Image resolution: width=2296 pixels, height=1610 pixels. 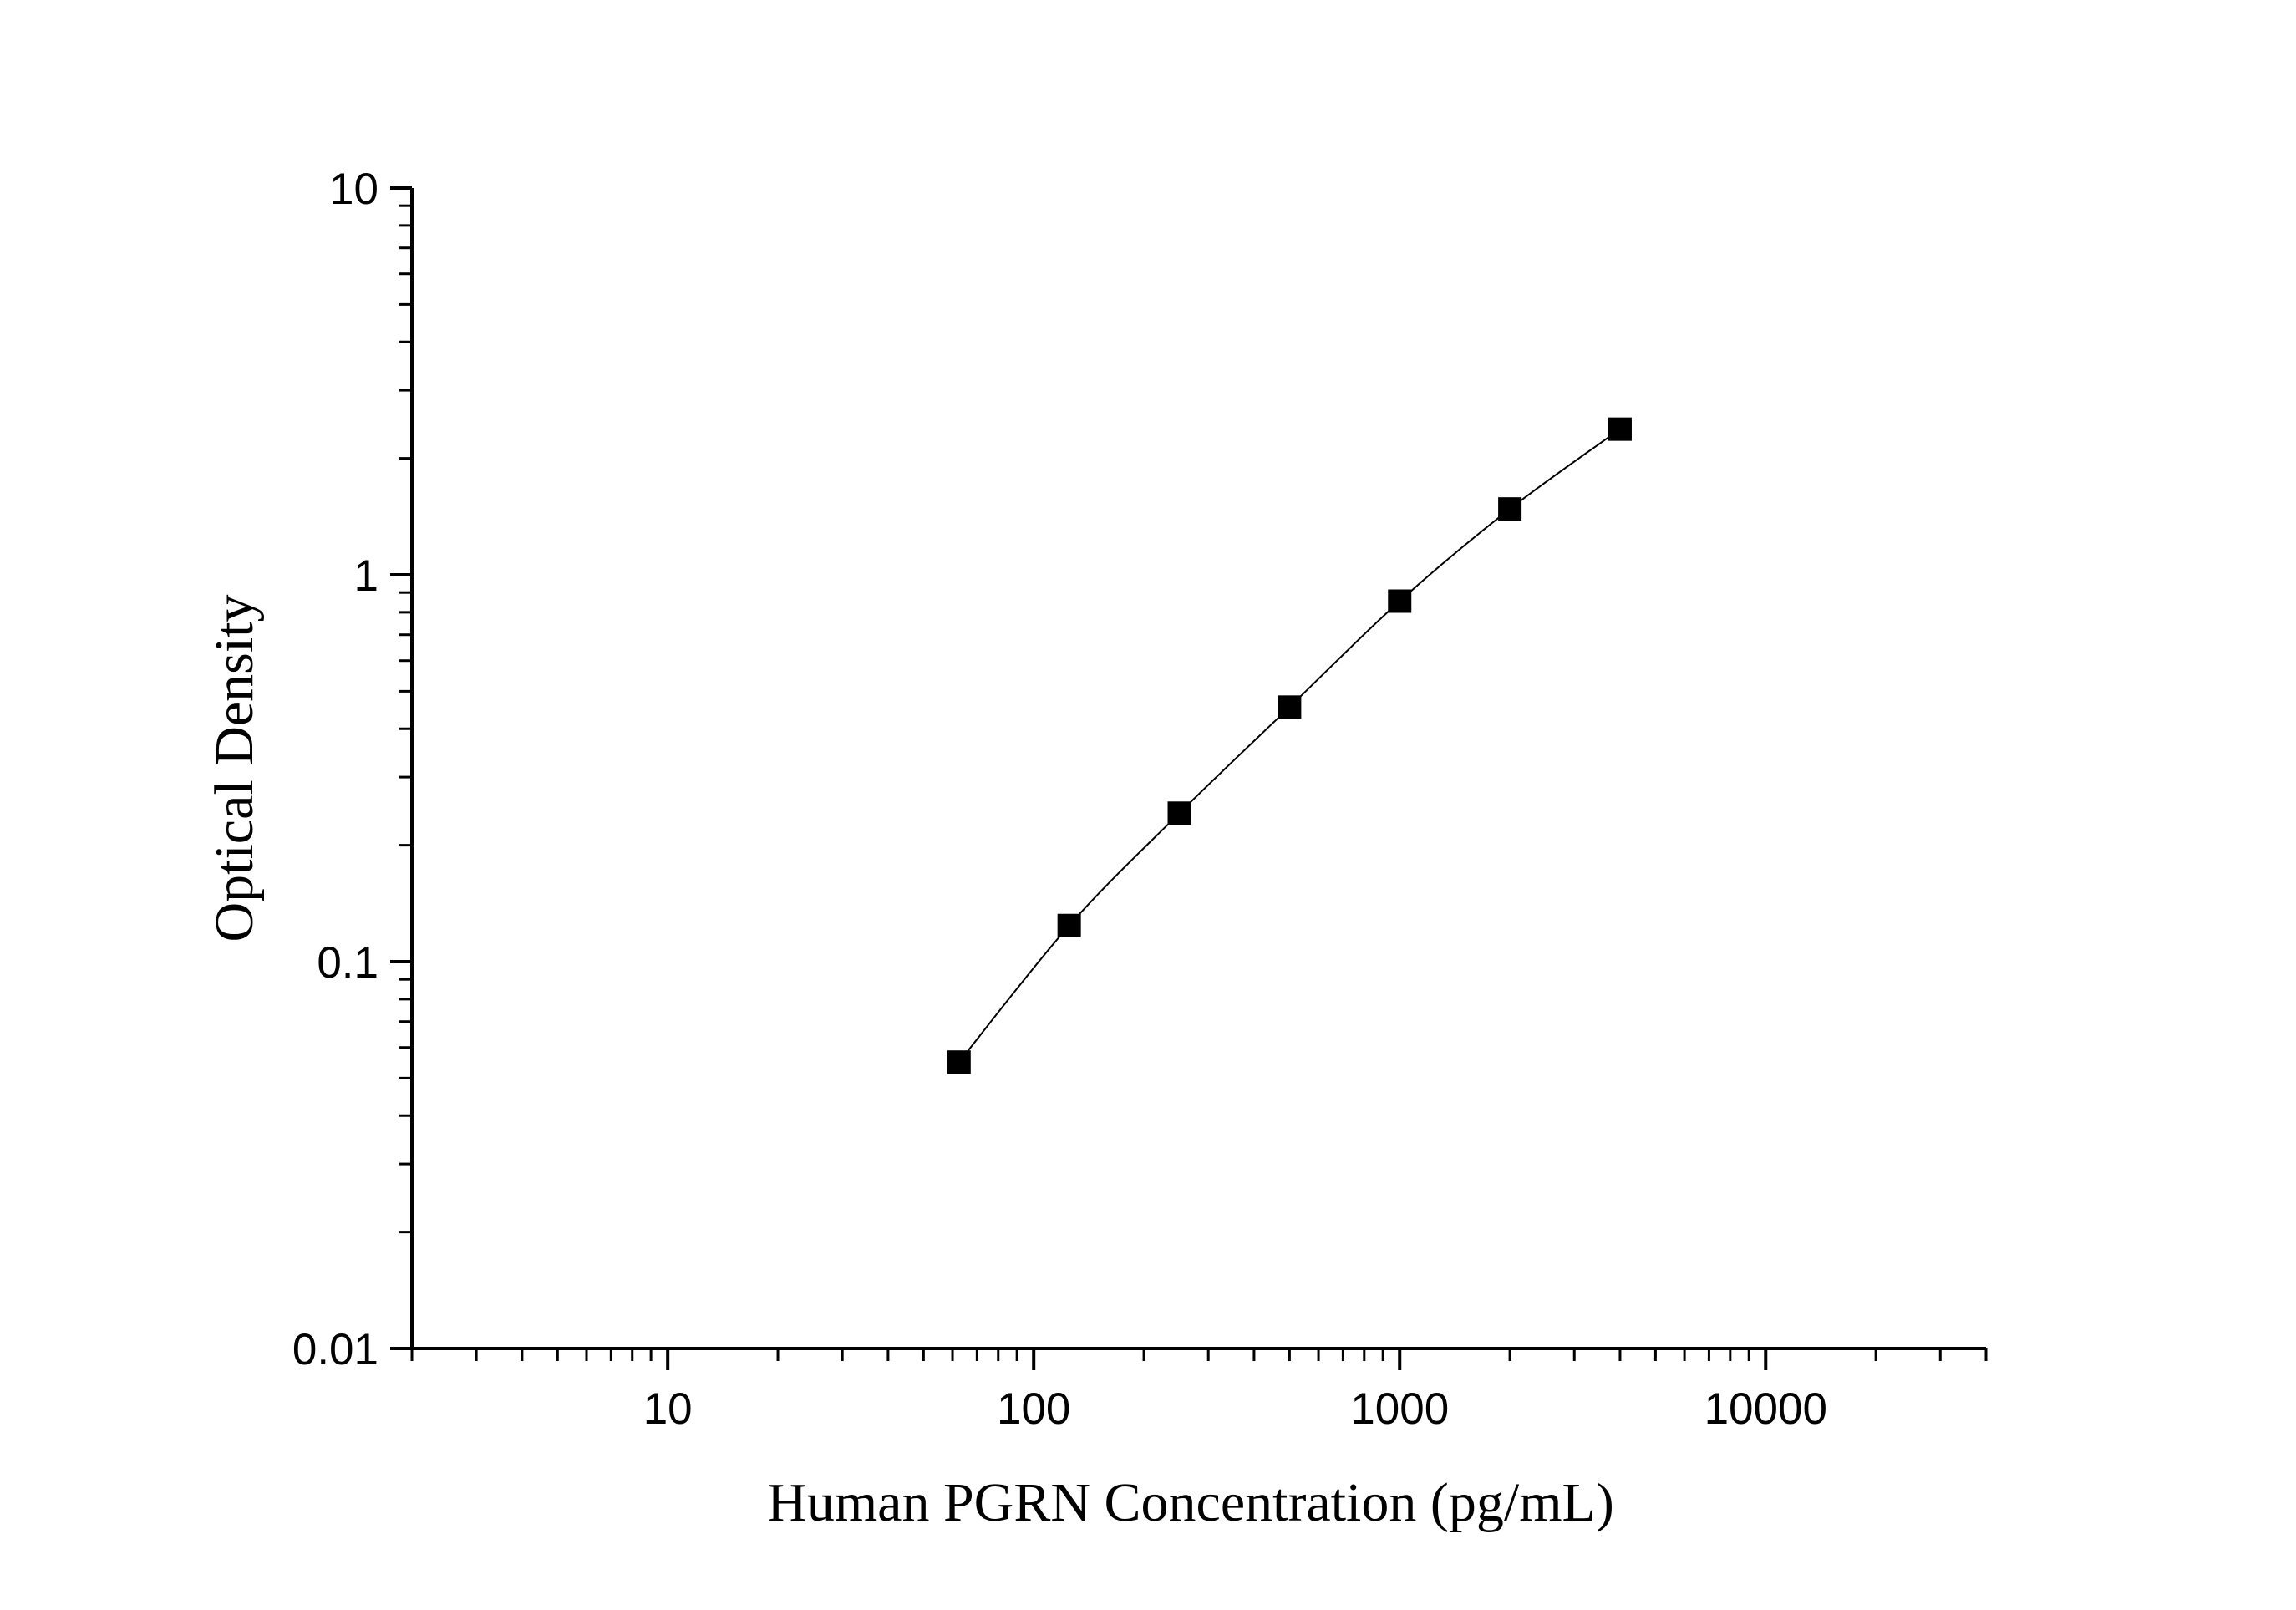 I want to click on x-tick-label: 10, so click(x=668, y=1409).